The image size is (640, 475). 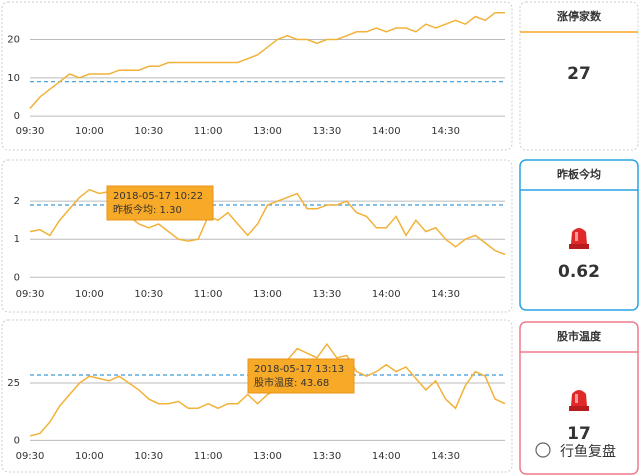 I want to click on y-tick-label: 1, so click(x=17, y=239).